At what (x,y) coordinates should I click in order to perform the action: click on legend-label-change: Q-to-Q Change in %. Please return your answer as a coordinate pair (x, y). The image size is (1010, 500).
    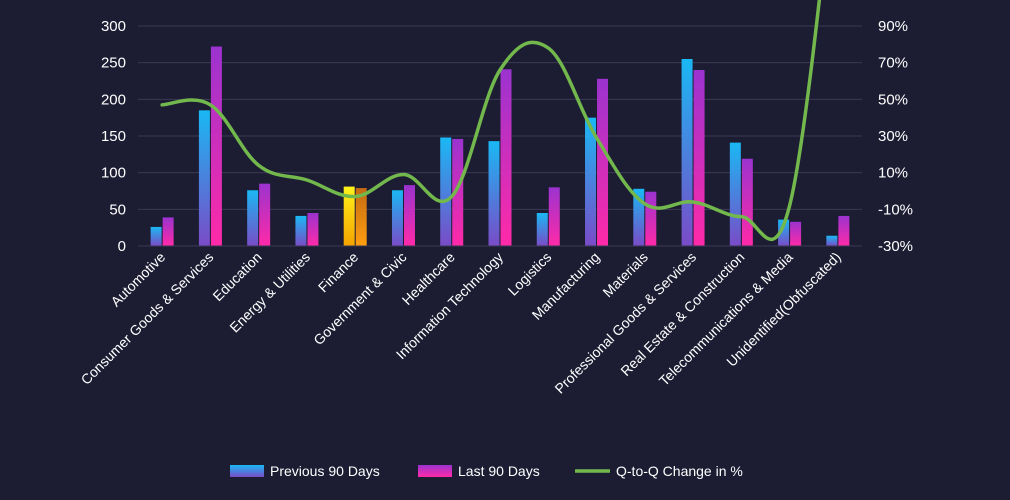
    Looking at the image, I should click on (679, 471).